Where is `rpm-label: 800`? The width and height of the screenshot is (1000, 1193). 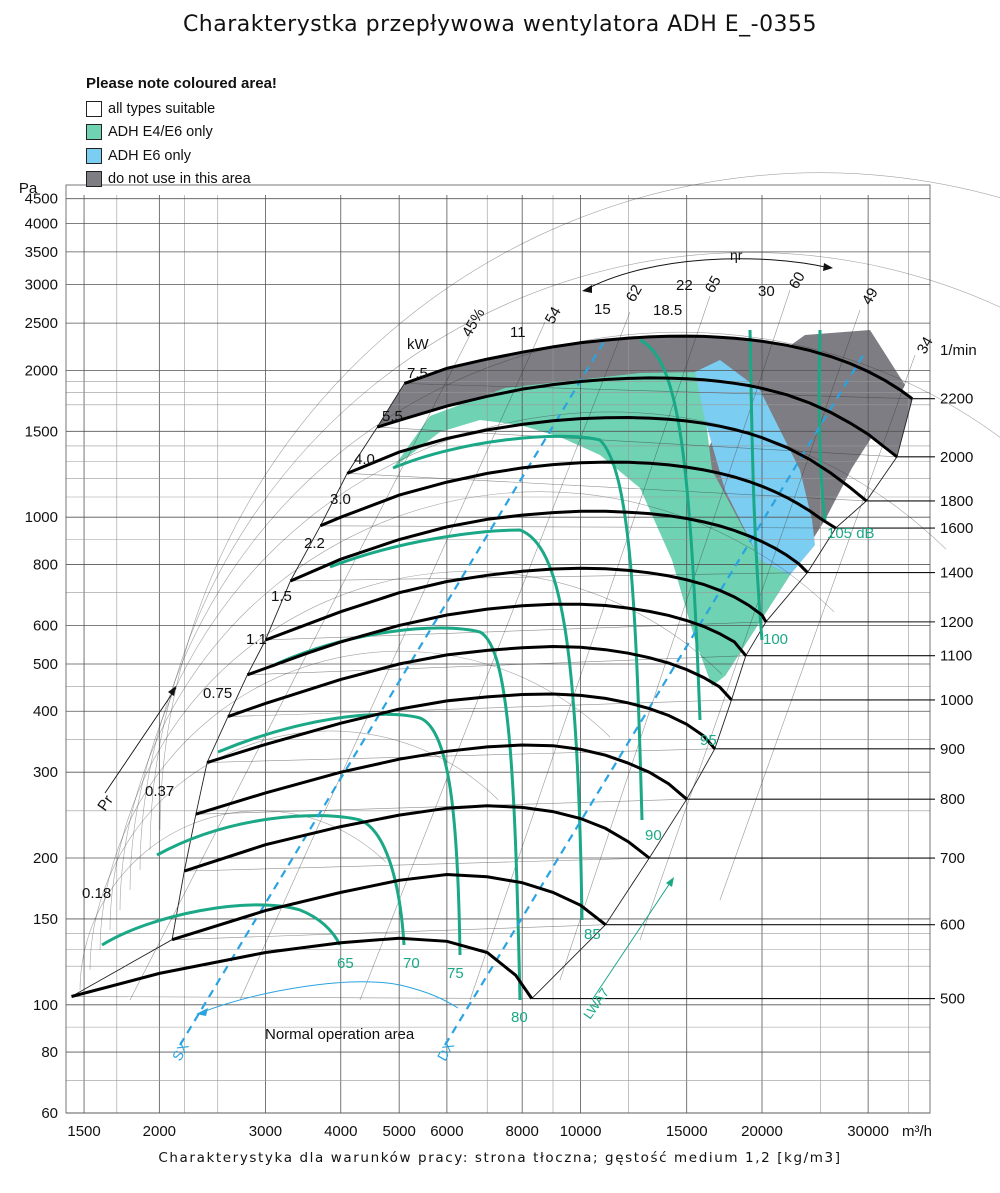
rpm-label: 800 is located at coordinates (952, 799).